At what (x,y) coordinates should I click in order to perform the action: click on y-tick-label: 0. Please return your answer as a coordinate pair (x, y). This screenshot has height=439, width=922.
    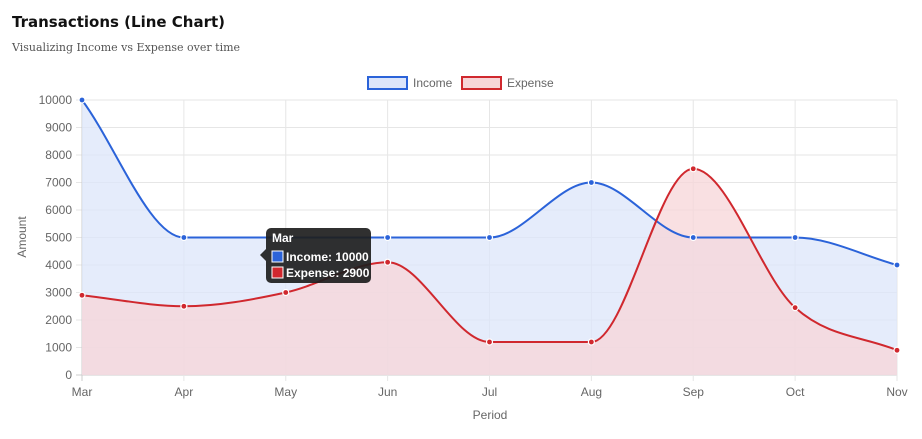
    Looking at the image, I should click on (68, 375).